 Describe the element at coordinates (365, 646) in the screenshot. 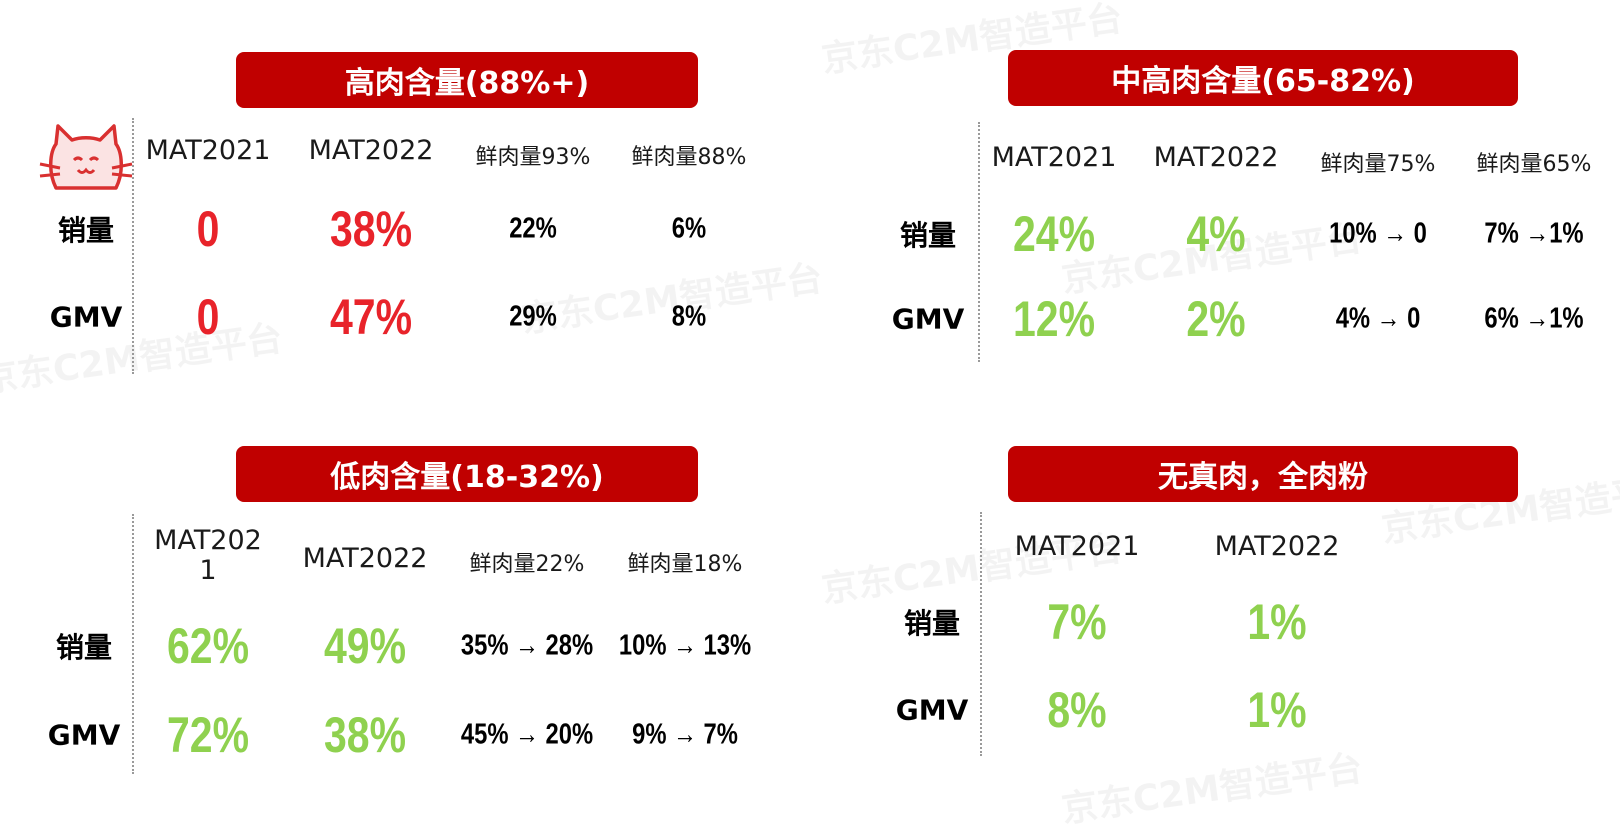

I see `value-cell: 49%` at that location.